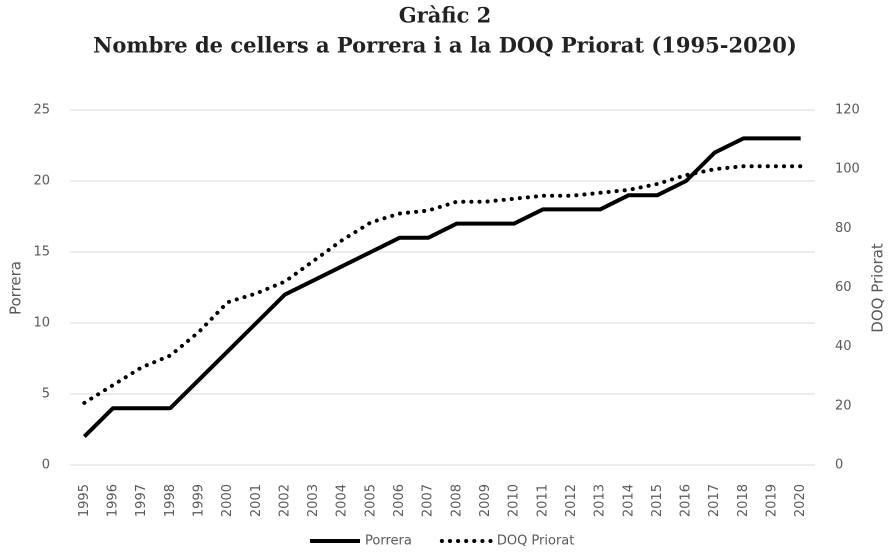 This screenshot has height=553, width=891. Describe the element at coordinates (16, 288) in the screenshot. I see `y-axis-label: Porrera` at that location.